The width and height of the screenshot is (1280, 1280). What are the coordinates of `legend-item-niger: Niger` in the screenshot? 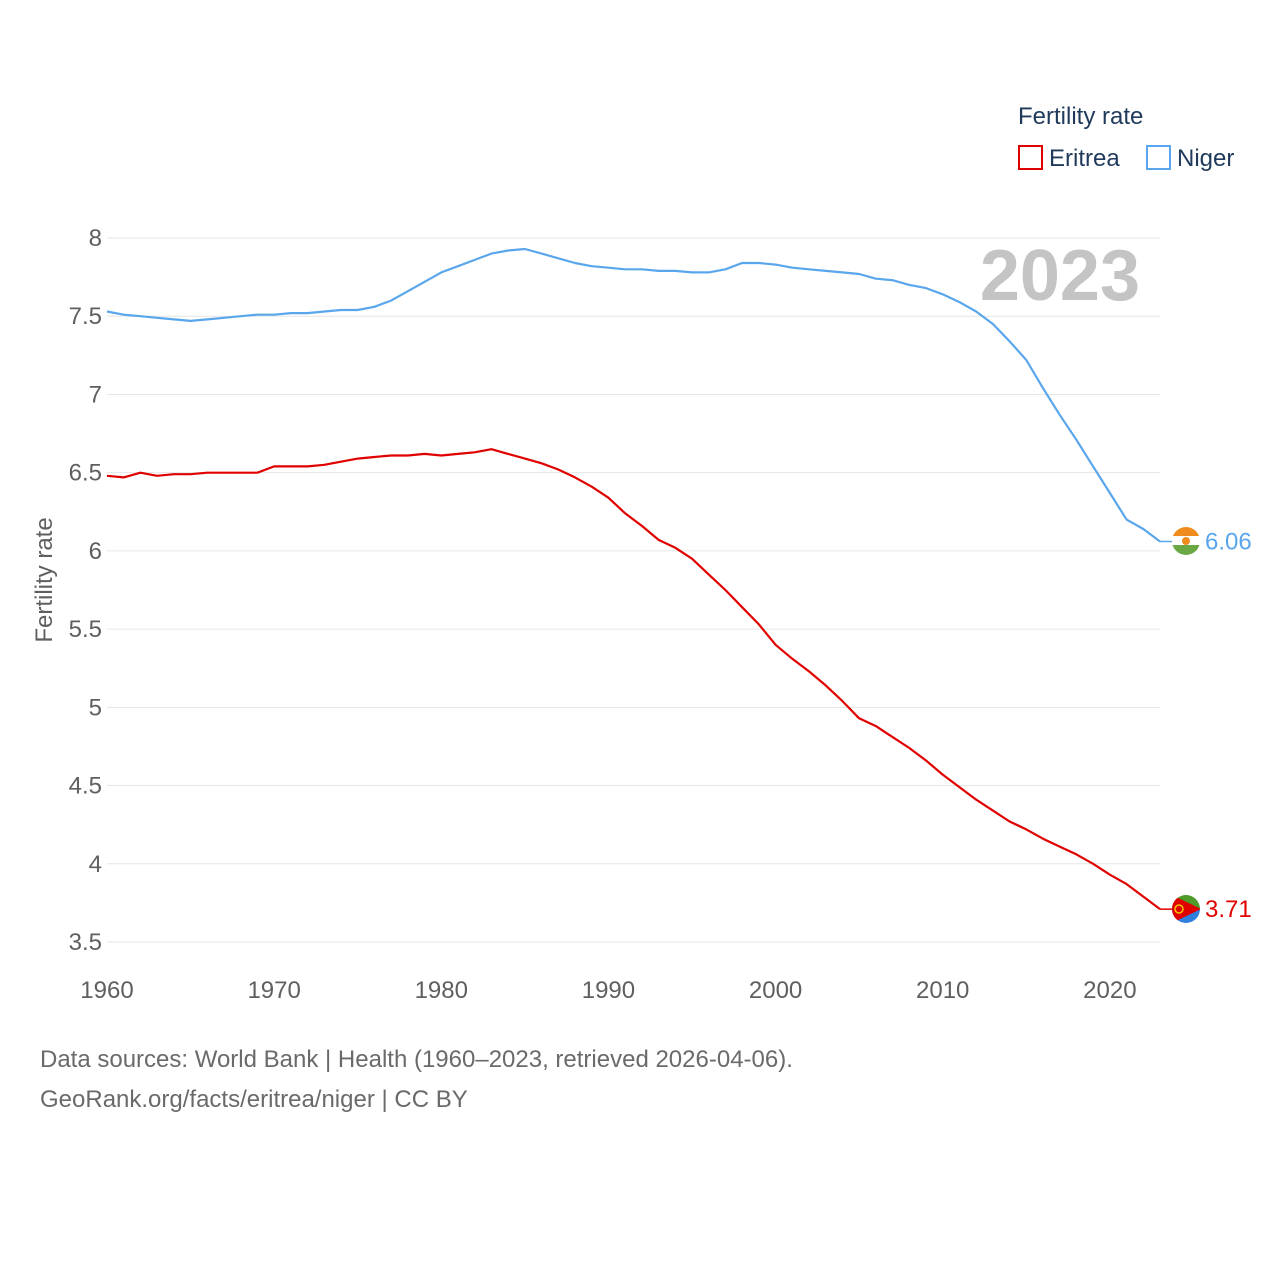 It's located at (1190, 158).